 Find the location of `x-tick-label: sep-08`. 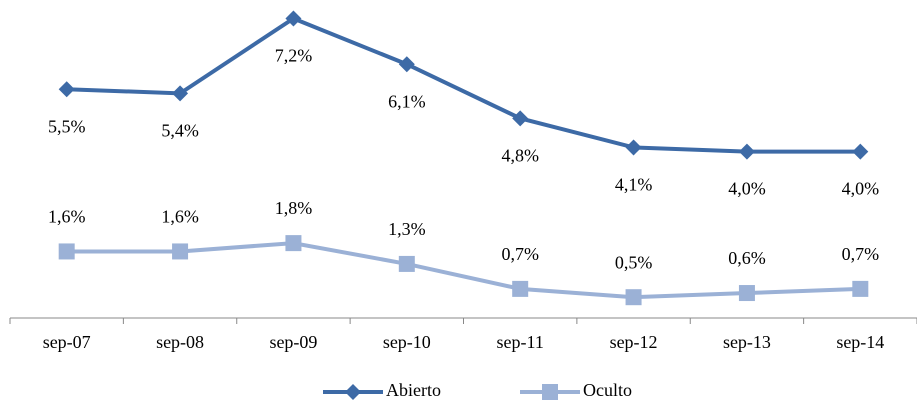

x-tick-label: sep-08 is located at coordinates (180, 342).